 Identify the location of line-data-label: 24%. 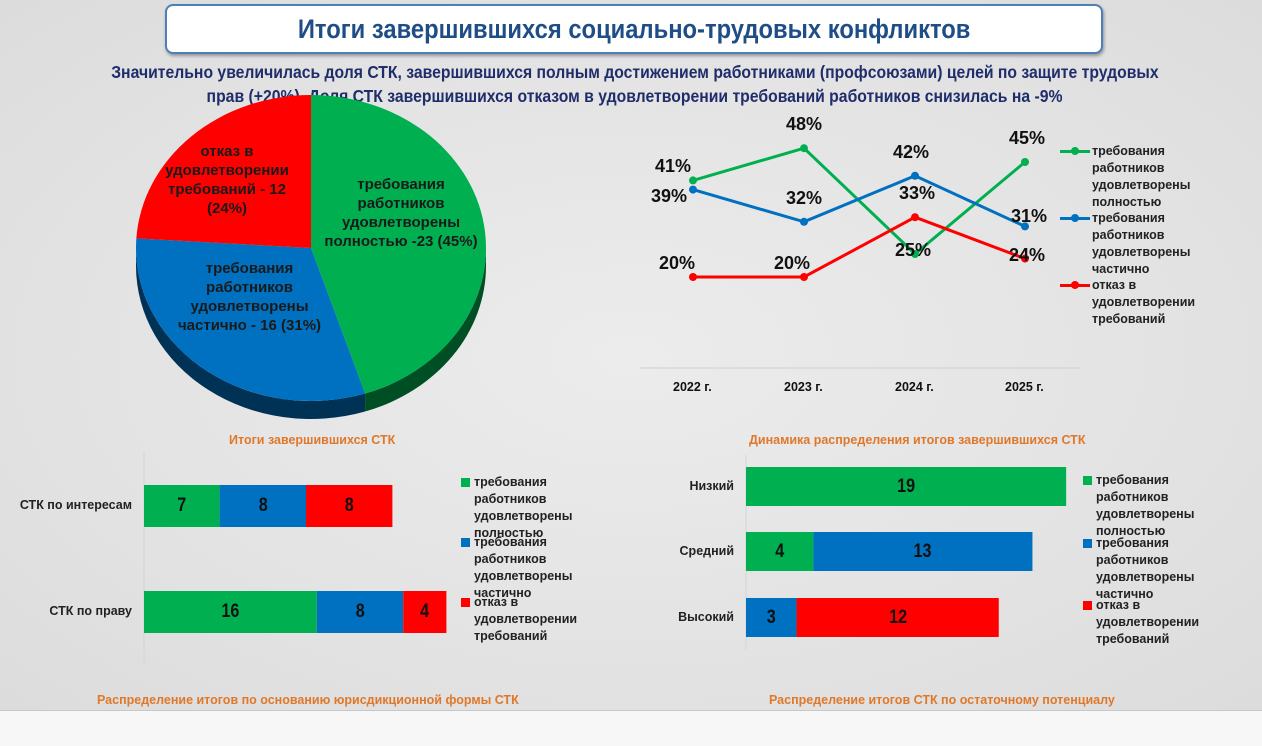
(1027, 254).